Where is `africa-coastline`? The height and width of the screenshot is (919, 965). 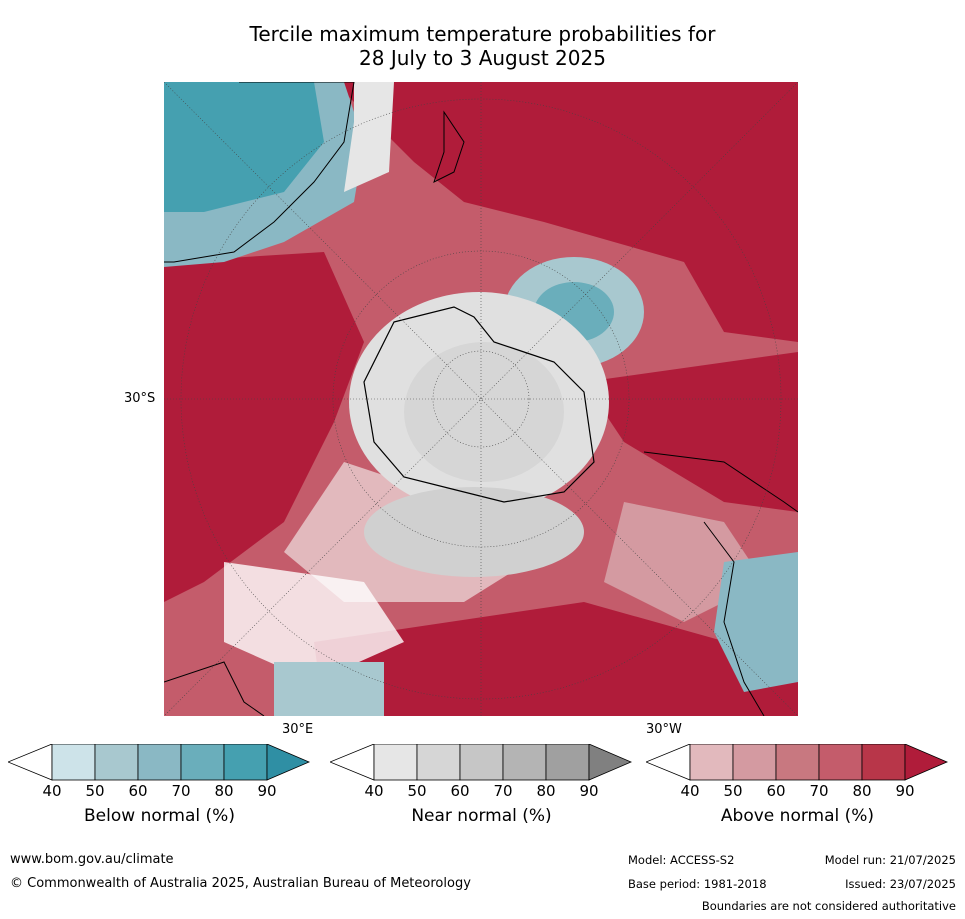 africa-coastline is located at coordinates (214, 688).